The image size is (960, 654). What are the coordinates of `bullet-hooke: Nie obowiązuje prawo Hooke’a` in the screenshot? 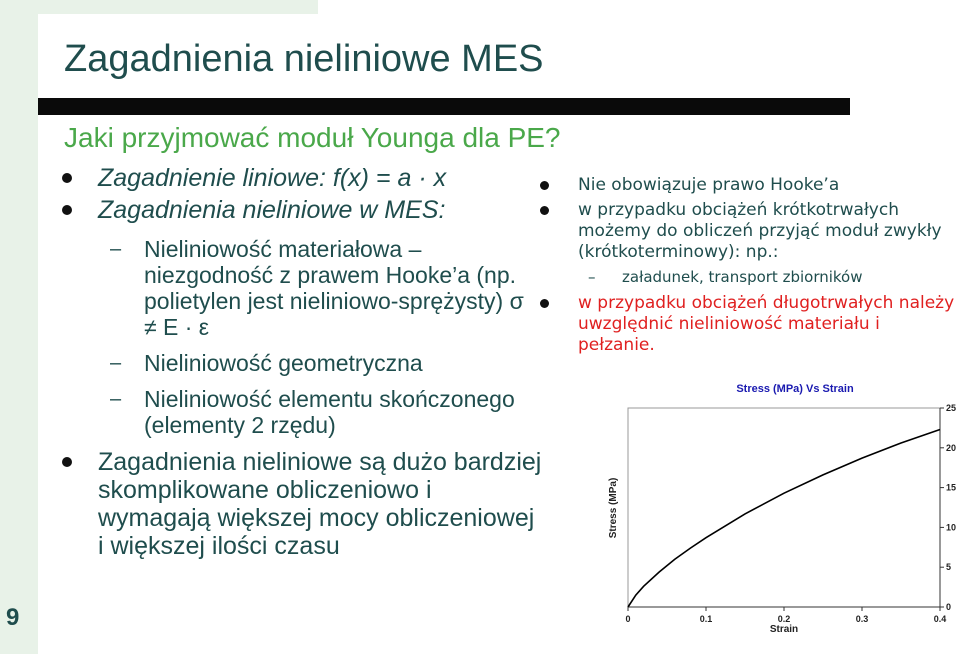 It's located at (750, 185).